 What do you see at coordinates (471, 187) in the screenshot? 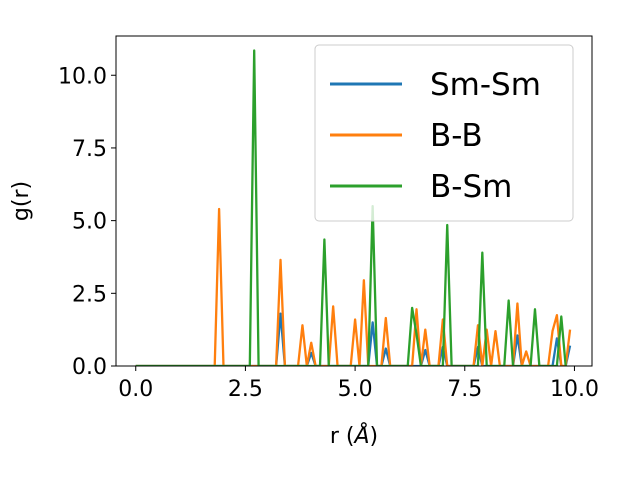
I see `legend-label: B-Sm` at bounding box center [471, 187].